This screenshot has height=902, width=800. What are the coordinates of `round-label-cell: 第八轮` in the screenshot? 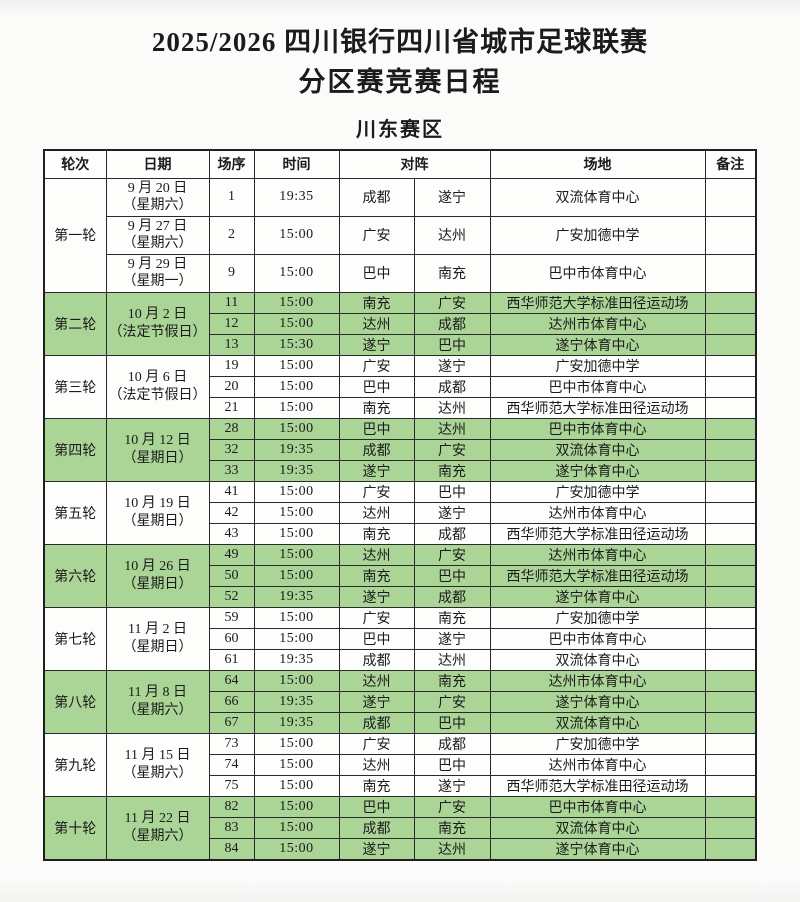 It's located at (75, 701).